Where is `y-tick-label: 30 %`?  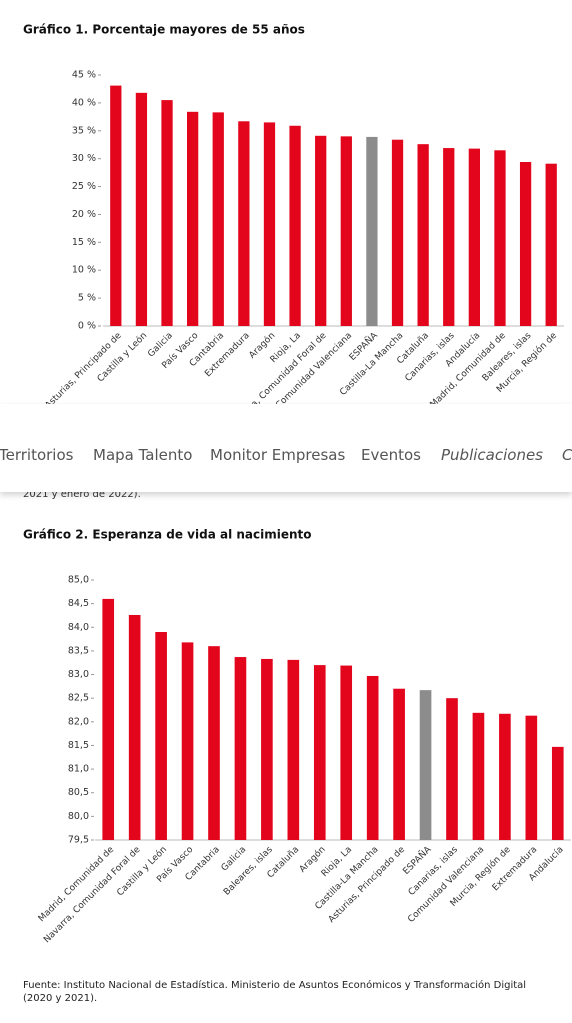
y-tick-label: 30 % is located at coordinates (84, 158).